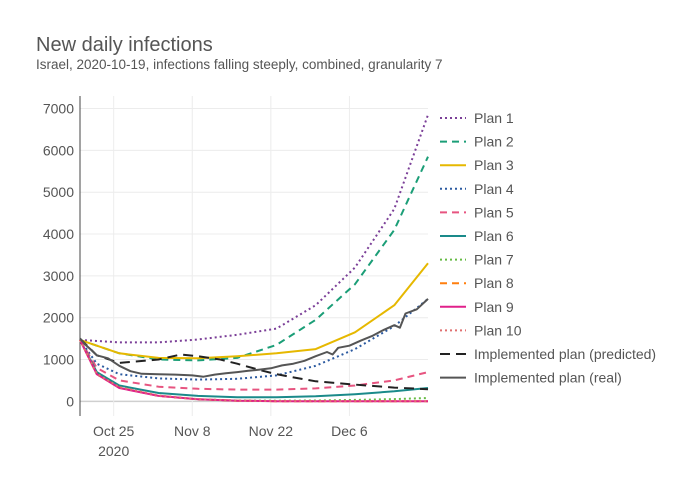 The height and width of the screenshot is (500, 700). What do you see at coordinates (494, 283) in the screenshot?
I see `legend-label: Plan 8` at bounding box center [494, 283].